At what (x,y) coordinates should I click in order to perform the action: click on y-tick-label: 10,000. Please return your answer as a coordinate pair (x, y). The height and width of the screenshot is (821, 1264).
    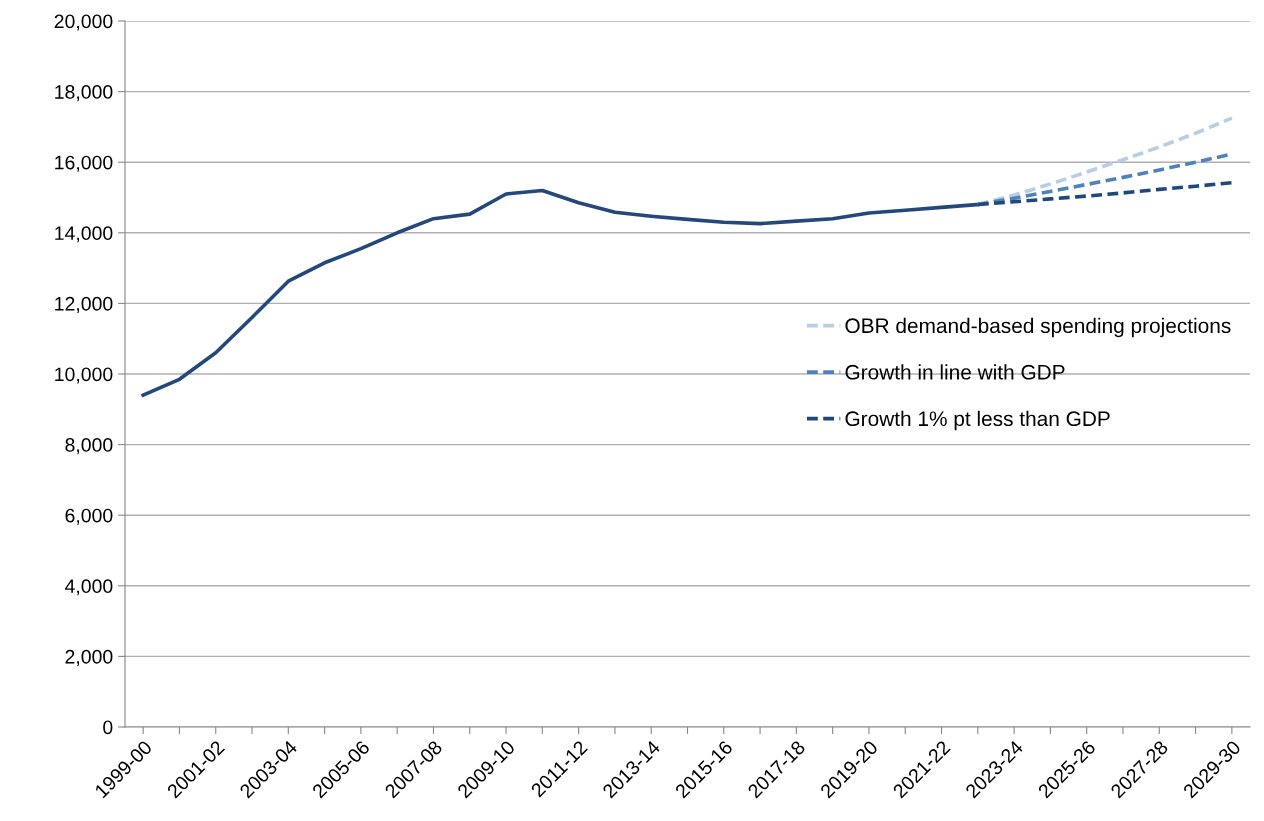
    Looking at the image, I should click on (84, 375).